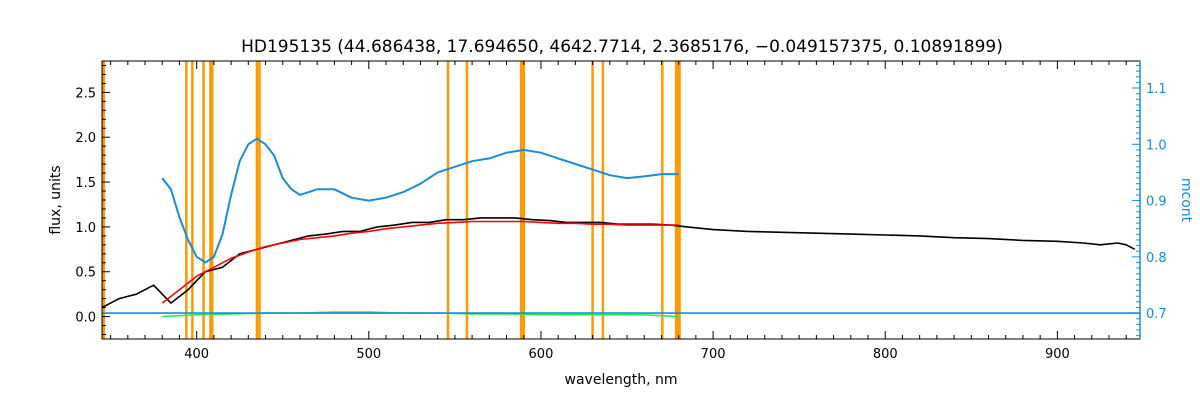  I want to click on x-tick-label: 500, so click(368, 354).